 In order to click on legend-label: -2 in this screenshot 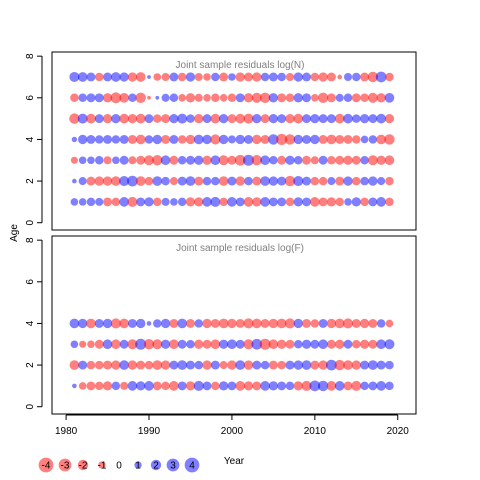, I will do `click(83, 466)`.